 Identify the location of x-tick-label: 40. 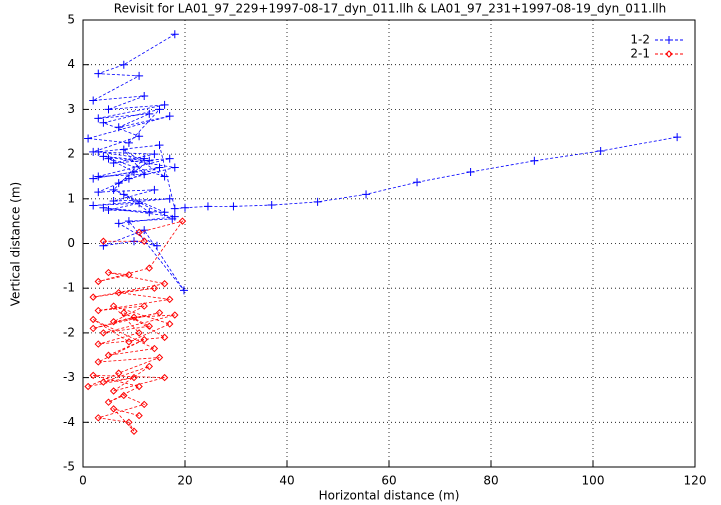
(286, 481).